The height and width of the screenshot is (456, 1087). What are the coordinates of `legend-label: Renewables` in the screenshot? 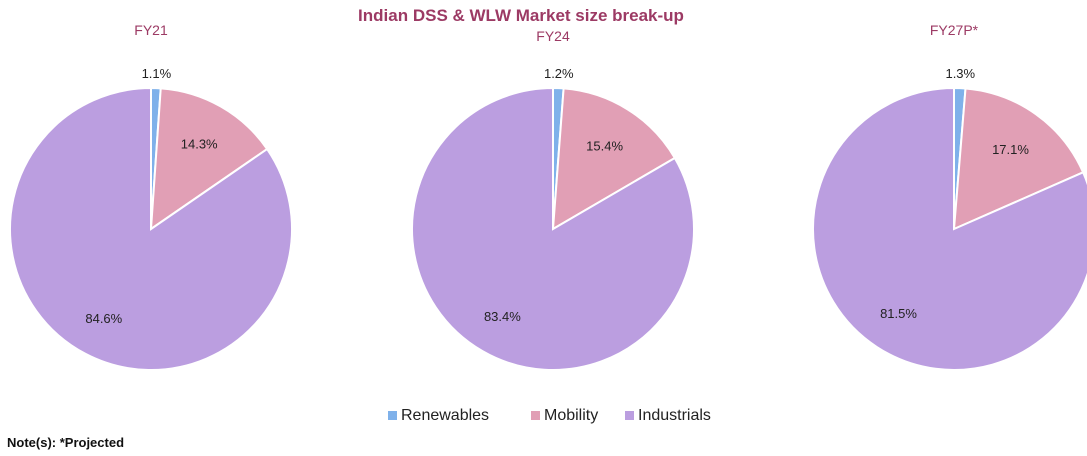 It's located at (445, 415).